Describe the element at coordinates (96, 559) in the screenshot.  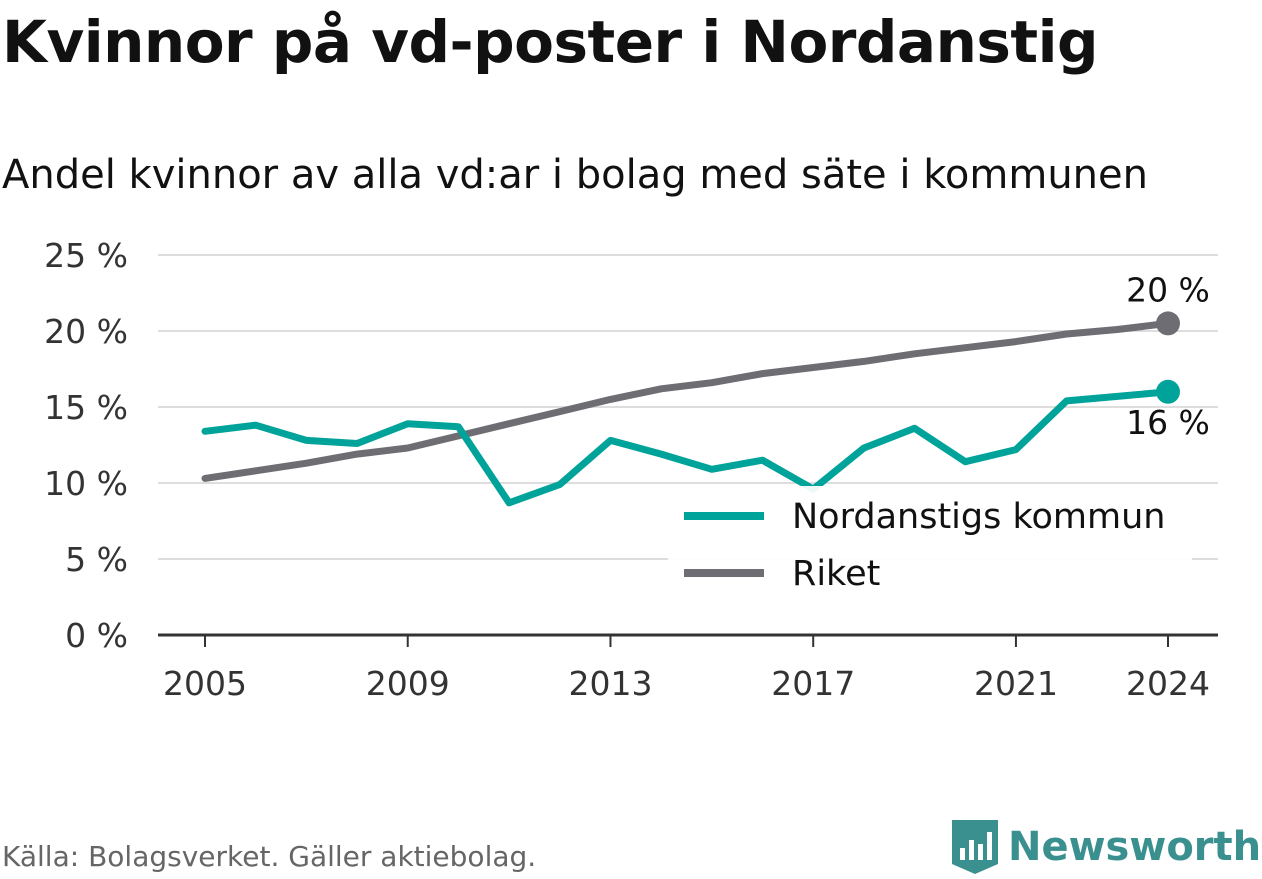
I see `y-tick-label: 5 %` at that location.